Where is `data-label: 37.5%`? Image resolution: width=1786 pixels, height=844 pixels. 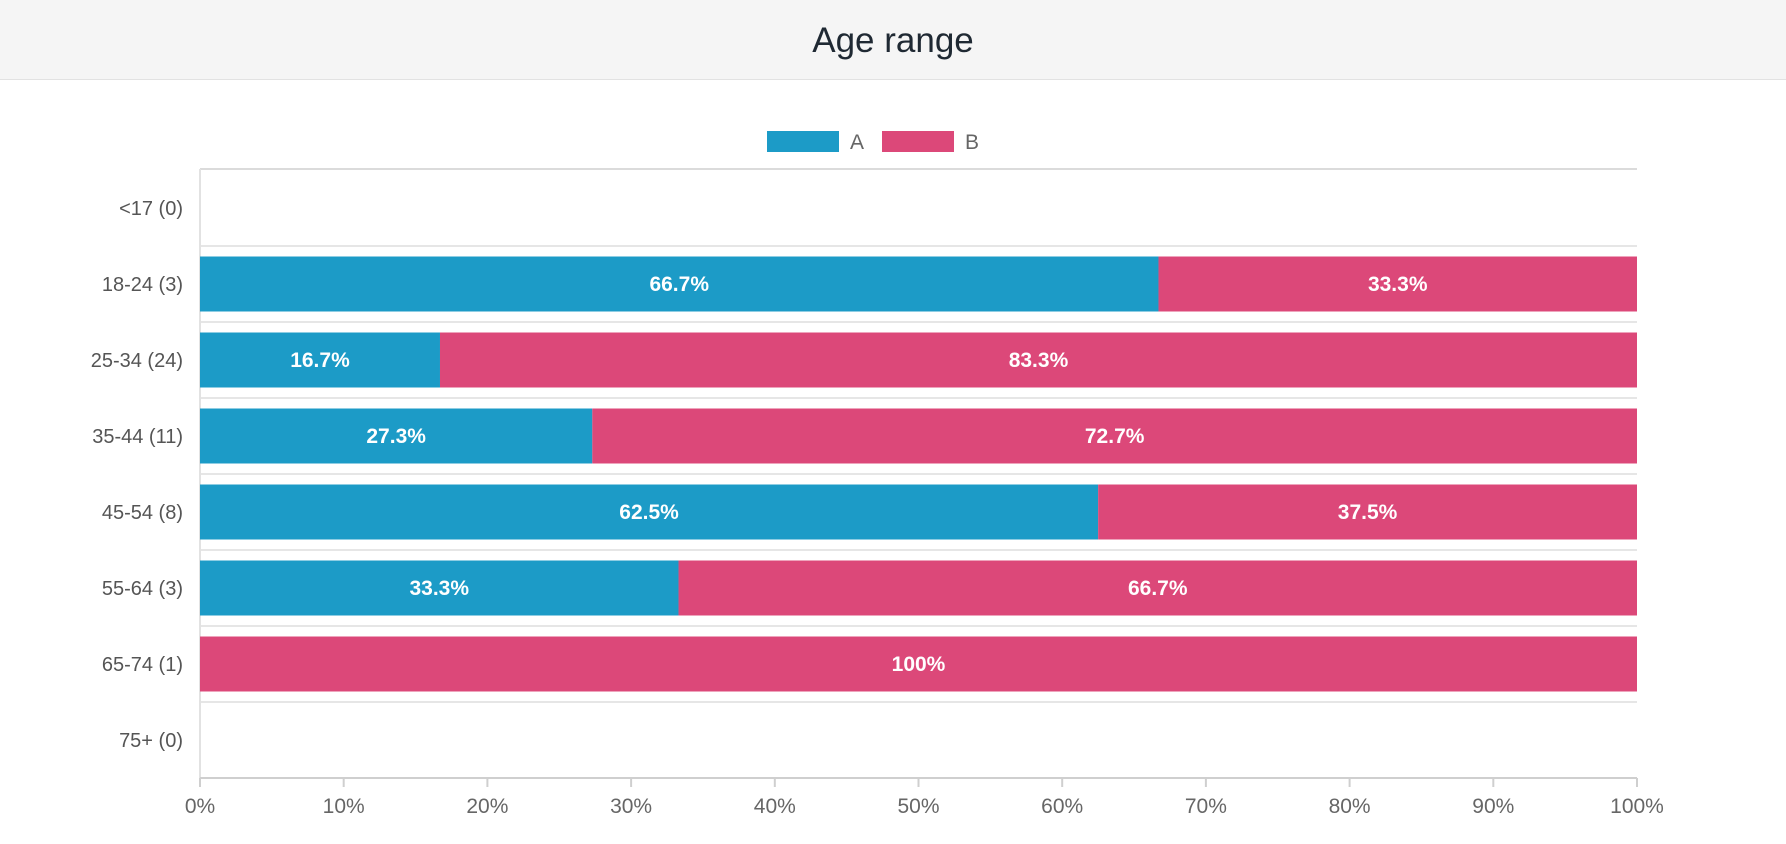 data-label: 37.5% is located at coordinates (1368, 512).